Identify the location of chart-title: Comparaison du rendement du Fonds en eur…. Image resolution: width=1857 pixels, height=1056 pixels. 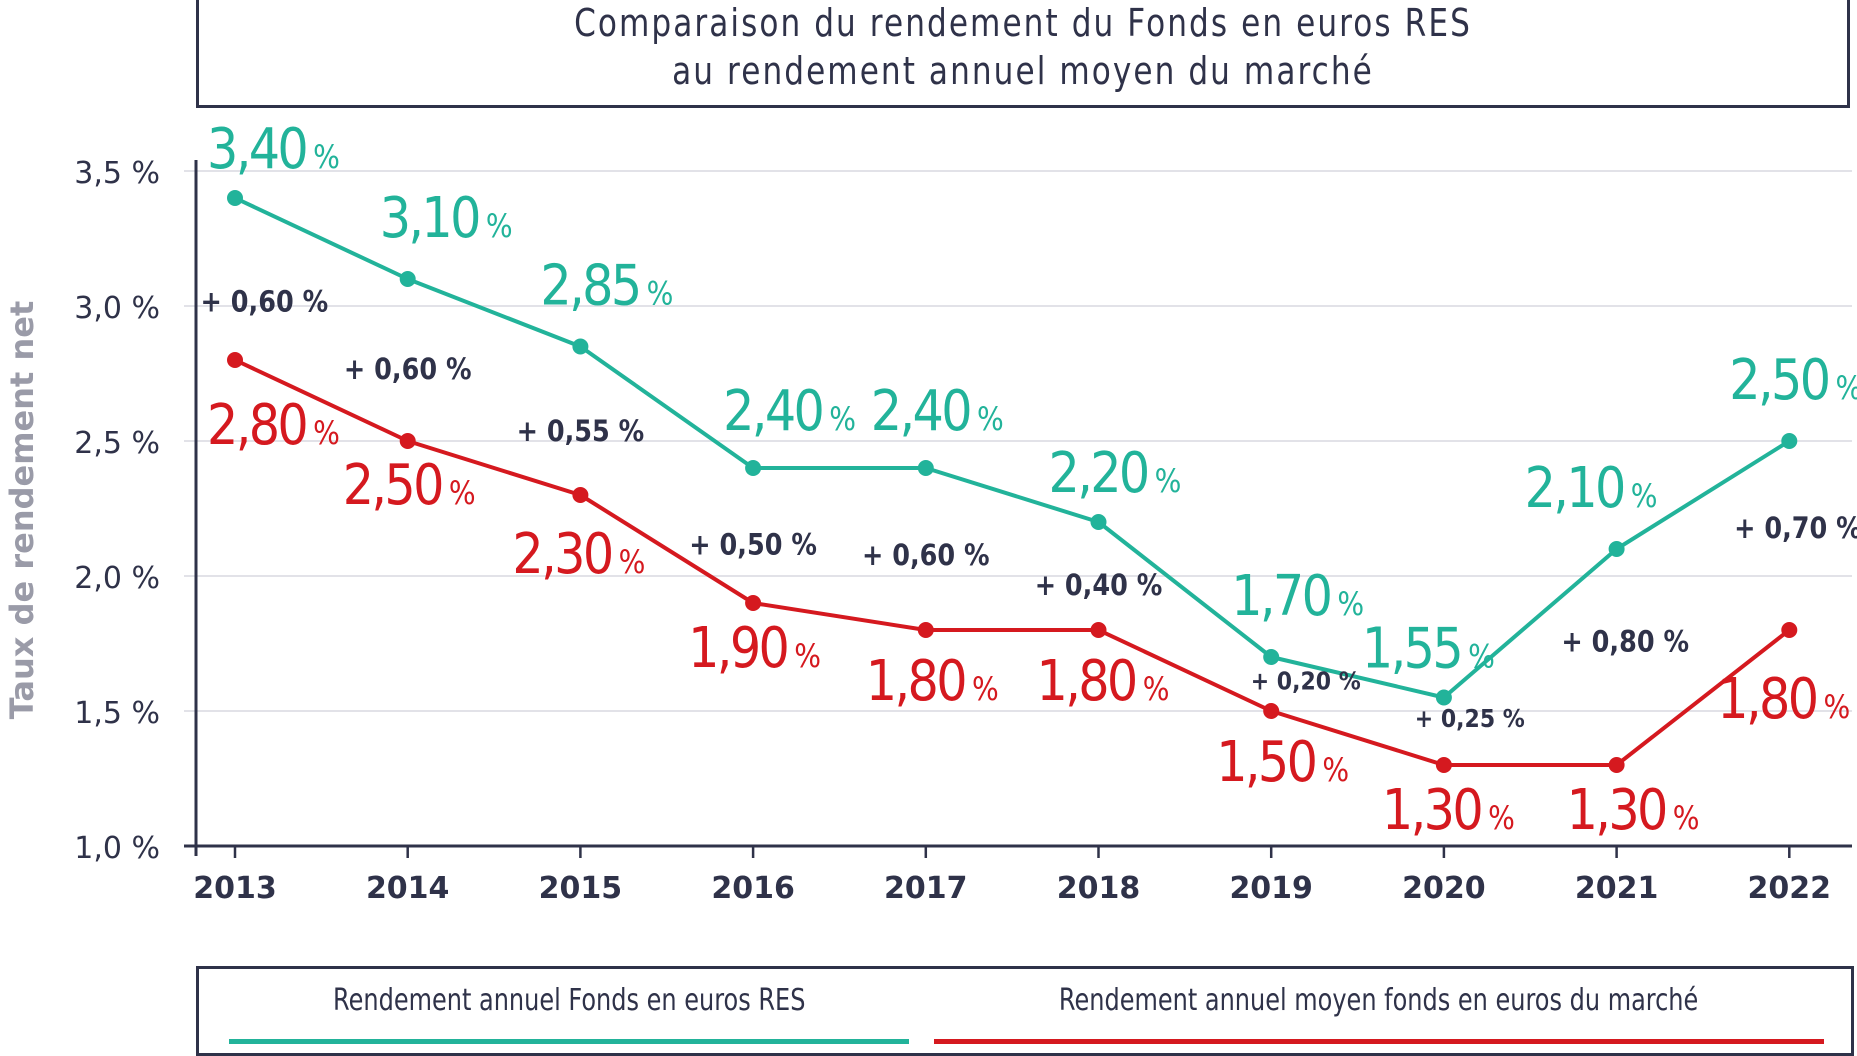
(1023, 23).